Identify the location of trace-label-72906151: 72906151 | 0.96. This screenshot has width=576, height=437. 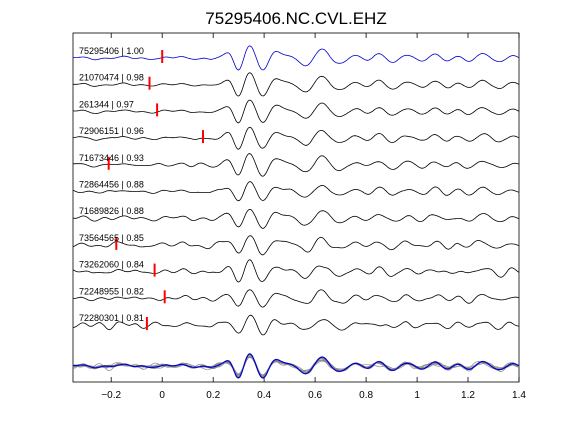
(111, 131).